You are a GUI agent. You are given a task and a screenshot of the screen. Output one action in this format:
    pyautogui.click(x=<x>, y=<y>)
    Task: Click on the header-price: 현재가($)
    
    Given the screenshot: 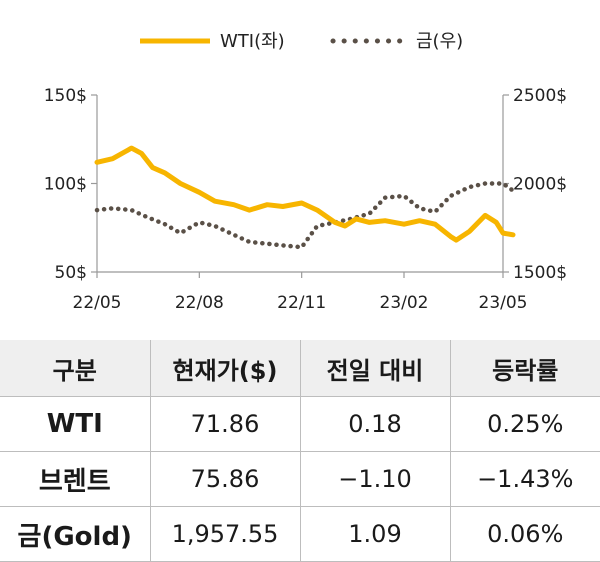 What is the action you would take?
    pyautogui.click(x=225, y=368)
    